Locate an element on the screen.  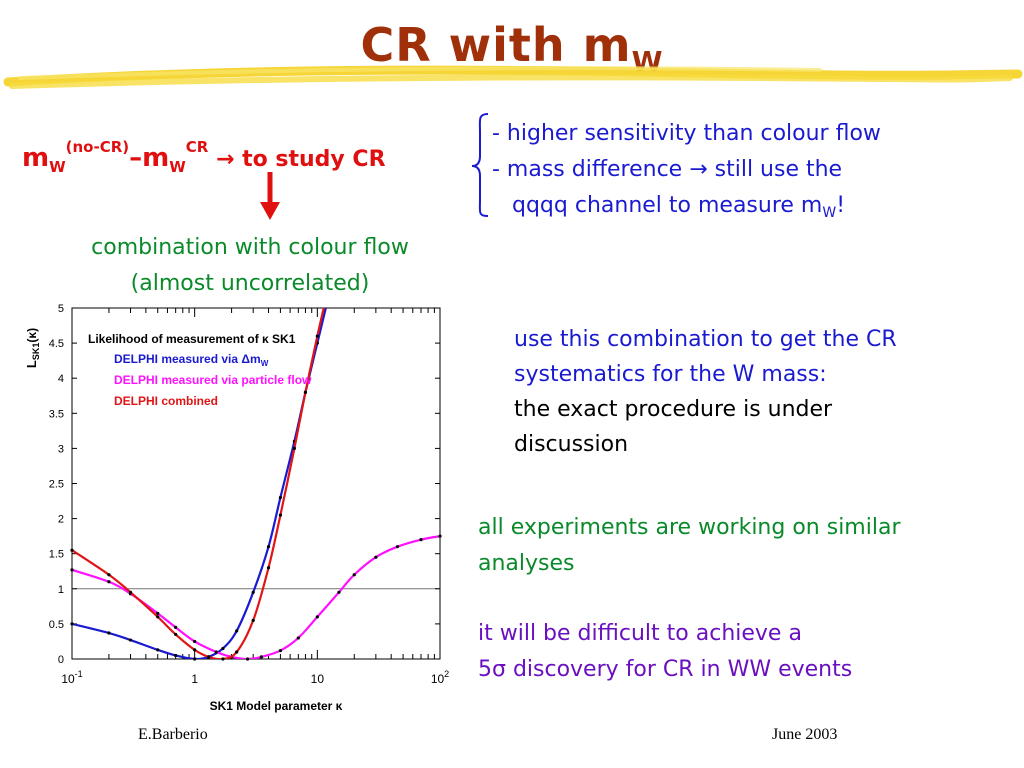
y-tick-label: 3.5 is located at coordinates (56, 414).